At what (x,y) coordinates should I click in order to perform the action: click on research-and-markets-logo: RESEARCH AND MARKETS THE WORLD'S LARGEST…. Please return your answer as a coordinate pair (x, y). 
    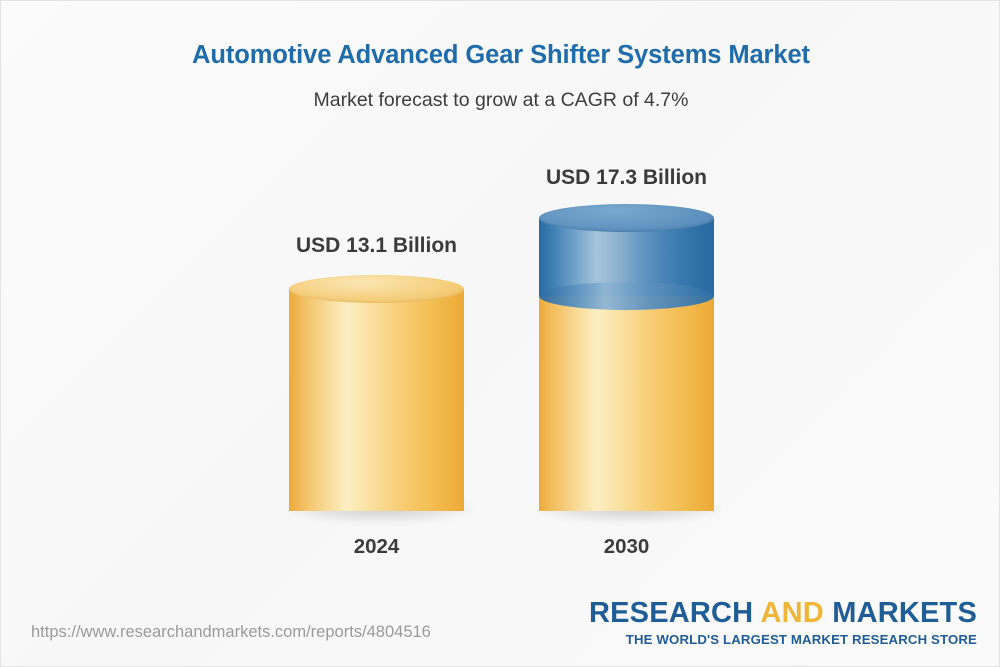
    Looking at the image, I should click on (783, 623).